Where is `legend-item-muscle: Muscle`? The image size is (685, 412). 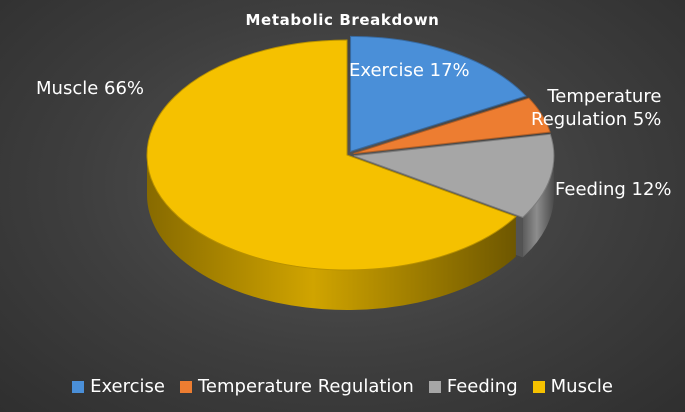
legend-item-muscle: Muscle is located at coordinates (572, 386).